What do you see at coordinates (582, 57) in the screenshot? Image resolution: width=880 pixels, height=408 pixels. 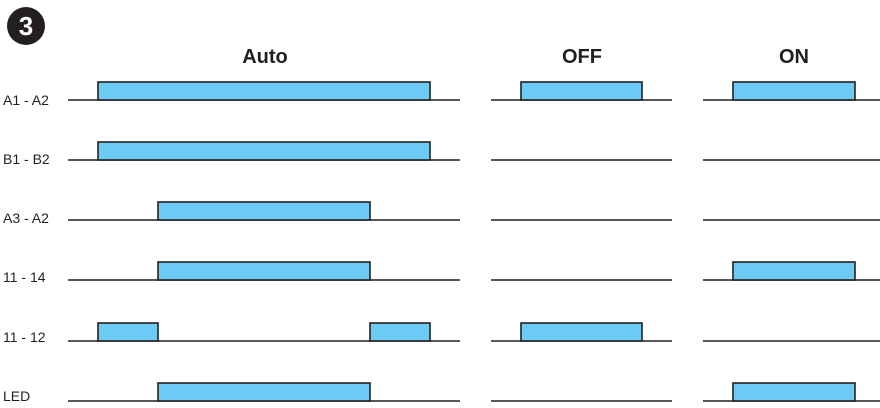 I see `column-title-off: OFF` at bounding box center [582, 57].